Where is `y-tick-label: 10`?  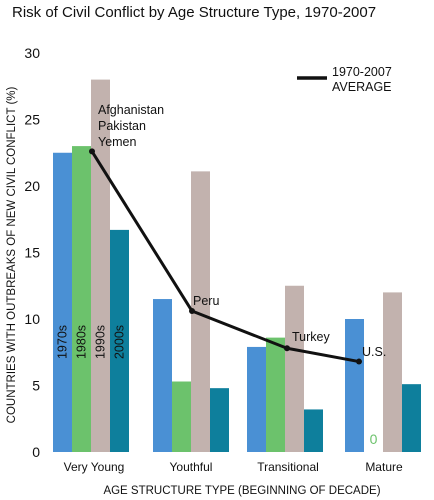 y-tick-label: 10 is located at coordinates (32, 319).